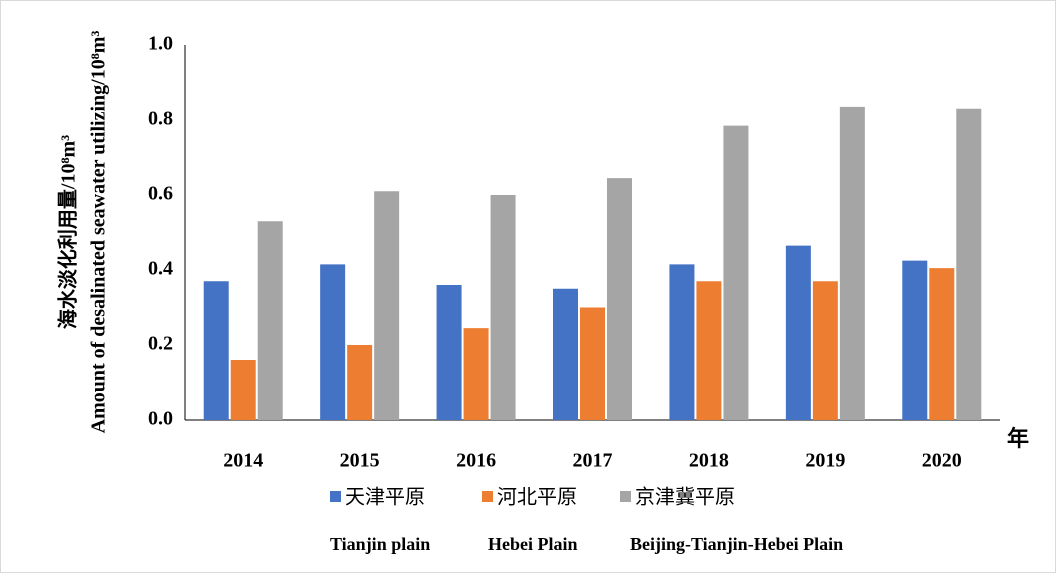  Describe the element at coordinates (537, 497) in the screenshot. I see `legend-label: 河北平原` at that location.